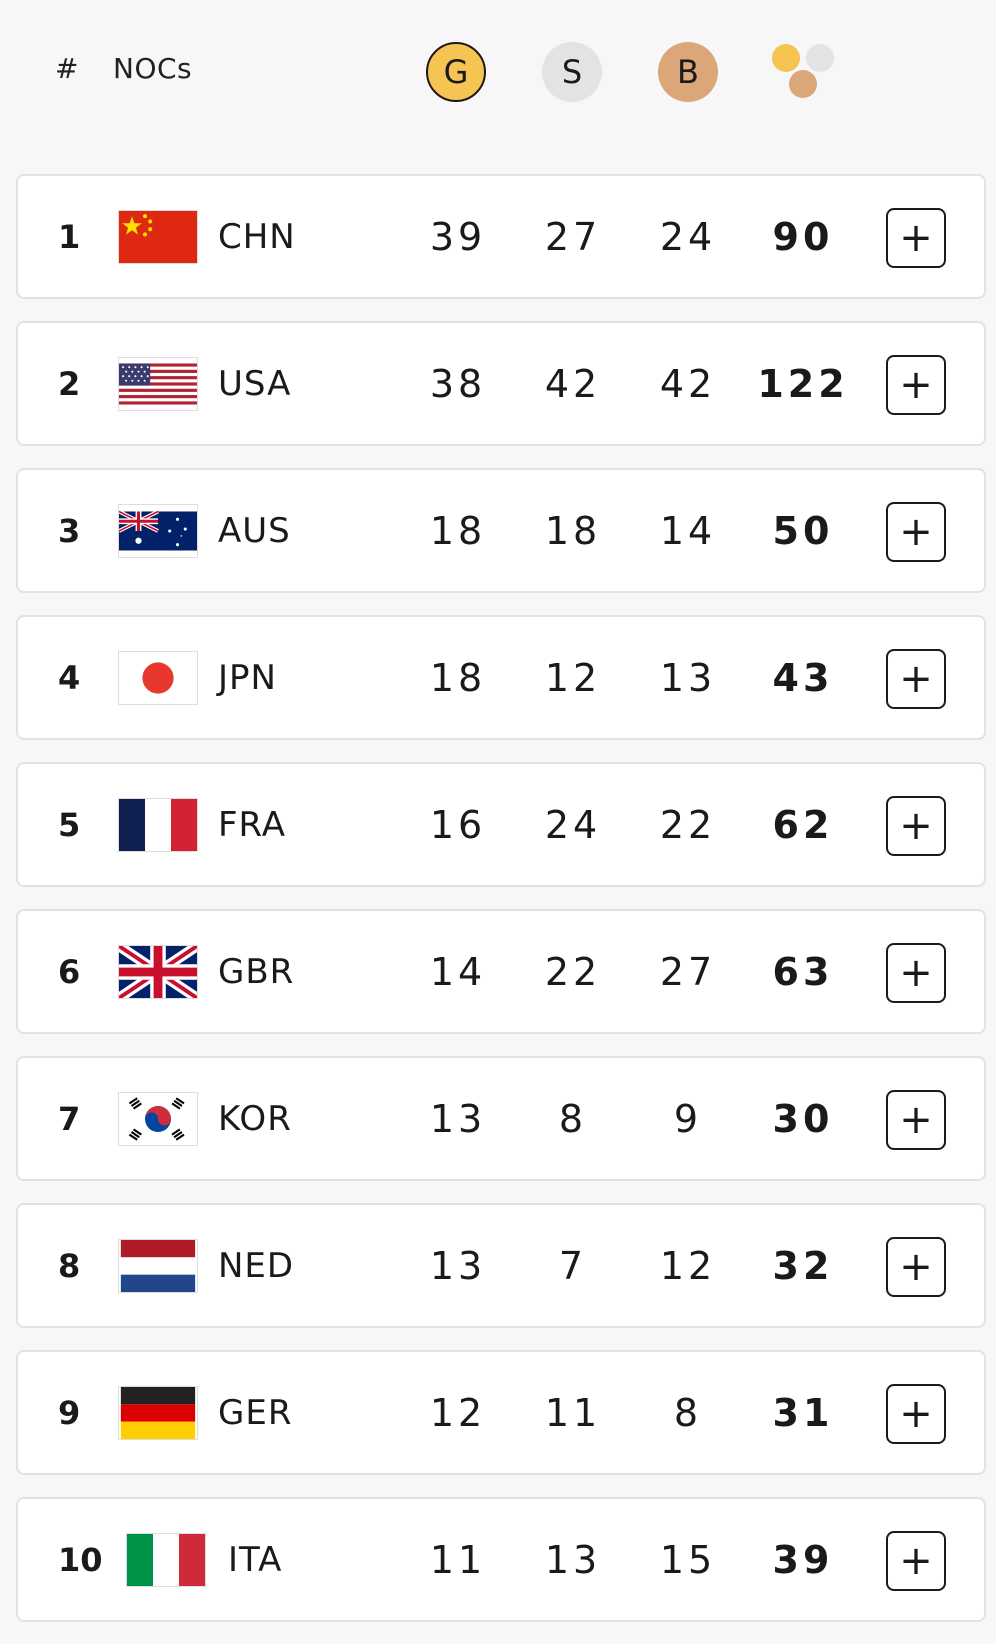 Image resolution: width=996 pixels, height=1644 pixels. Describe the element at coordinates (803, 383) in the screenshot. I see `total-count: 122` at that location.